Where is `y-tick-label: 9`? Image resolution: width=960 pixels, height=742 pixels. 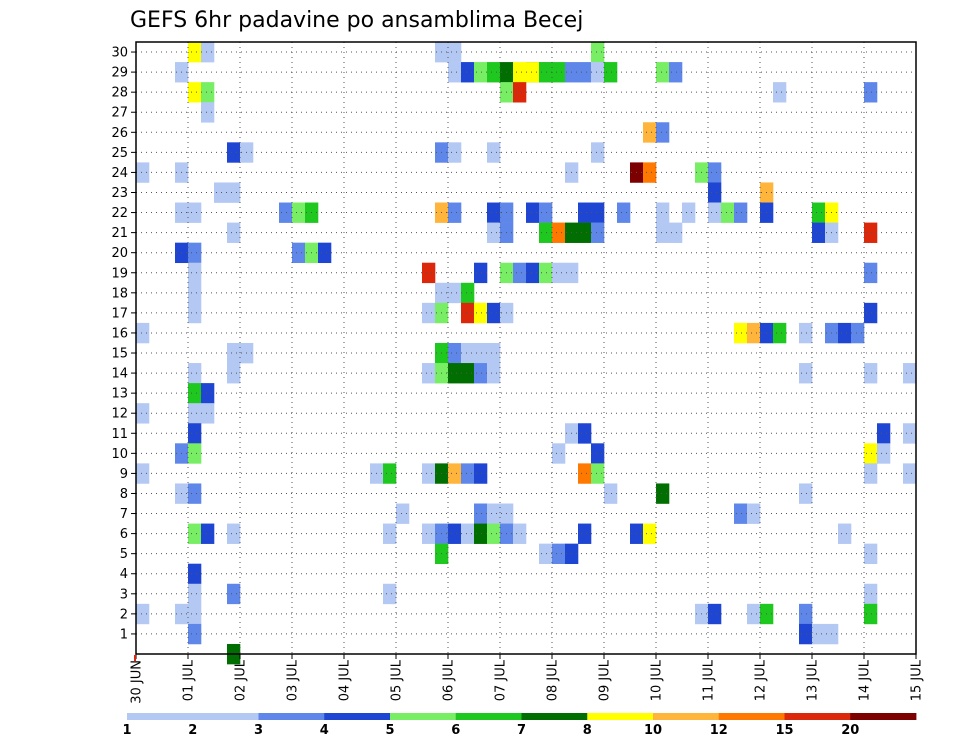
y-tick-label: 9 is located at coordinates (124, 474).